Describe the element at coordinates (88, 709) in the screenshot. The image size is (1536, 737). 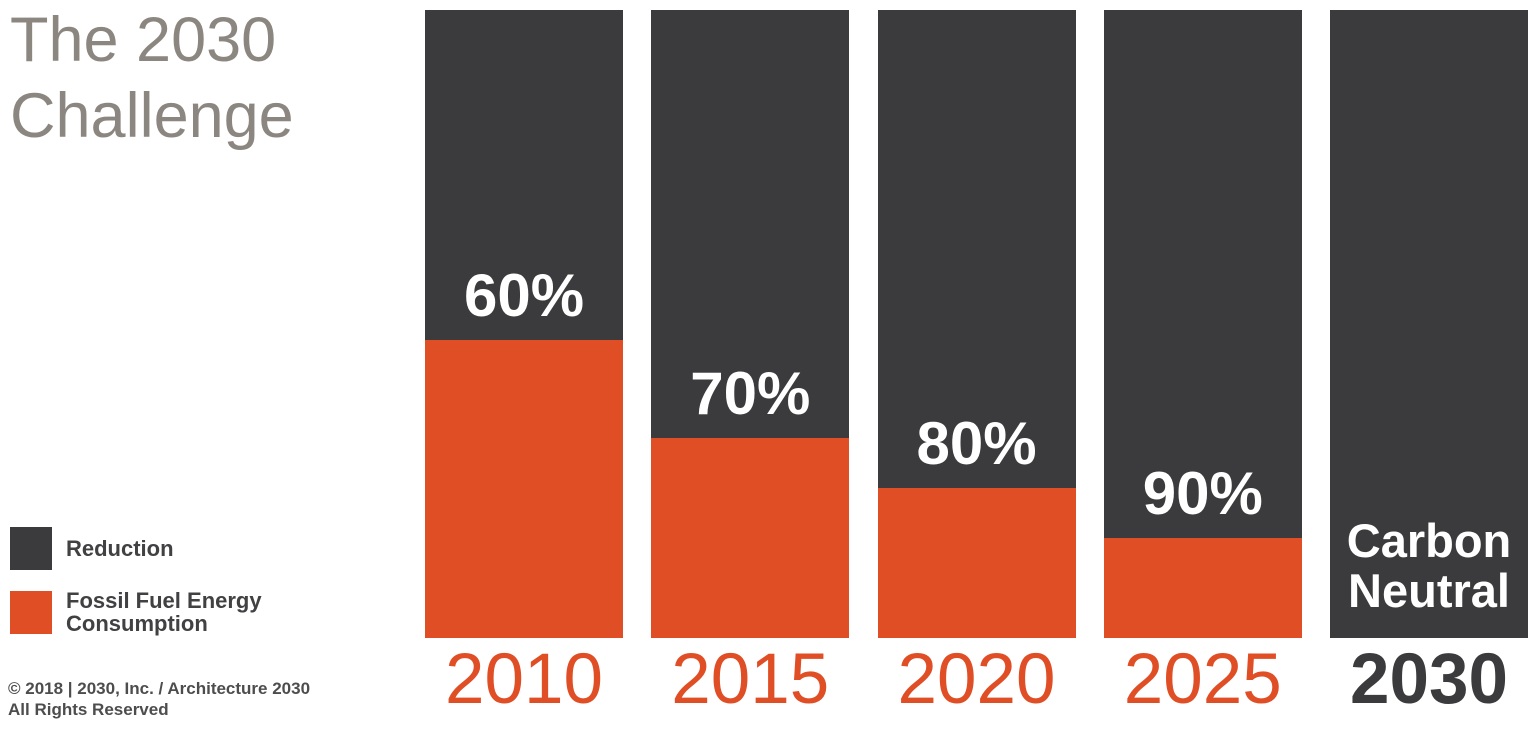
I see `copyright-line2: All Rights Reserved` at that location.